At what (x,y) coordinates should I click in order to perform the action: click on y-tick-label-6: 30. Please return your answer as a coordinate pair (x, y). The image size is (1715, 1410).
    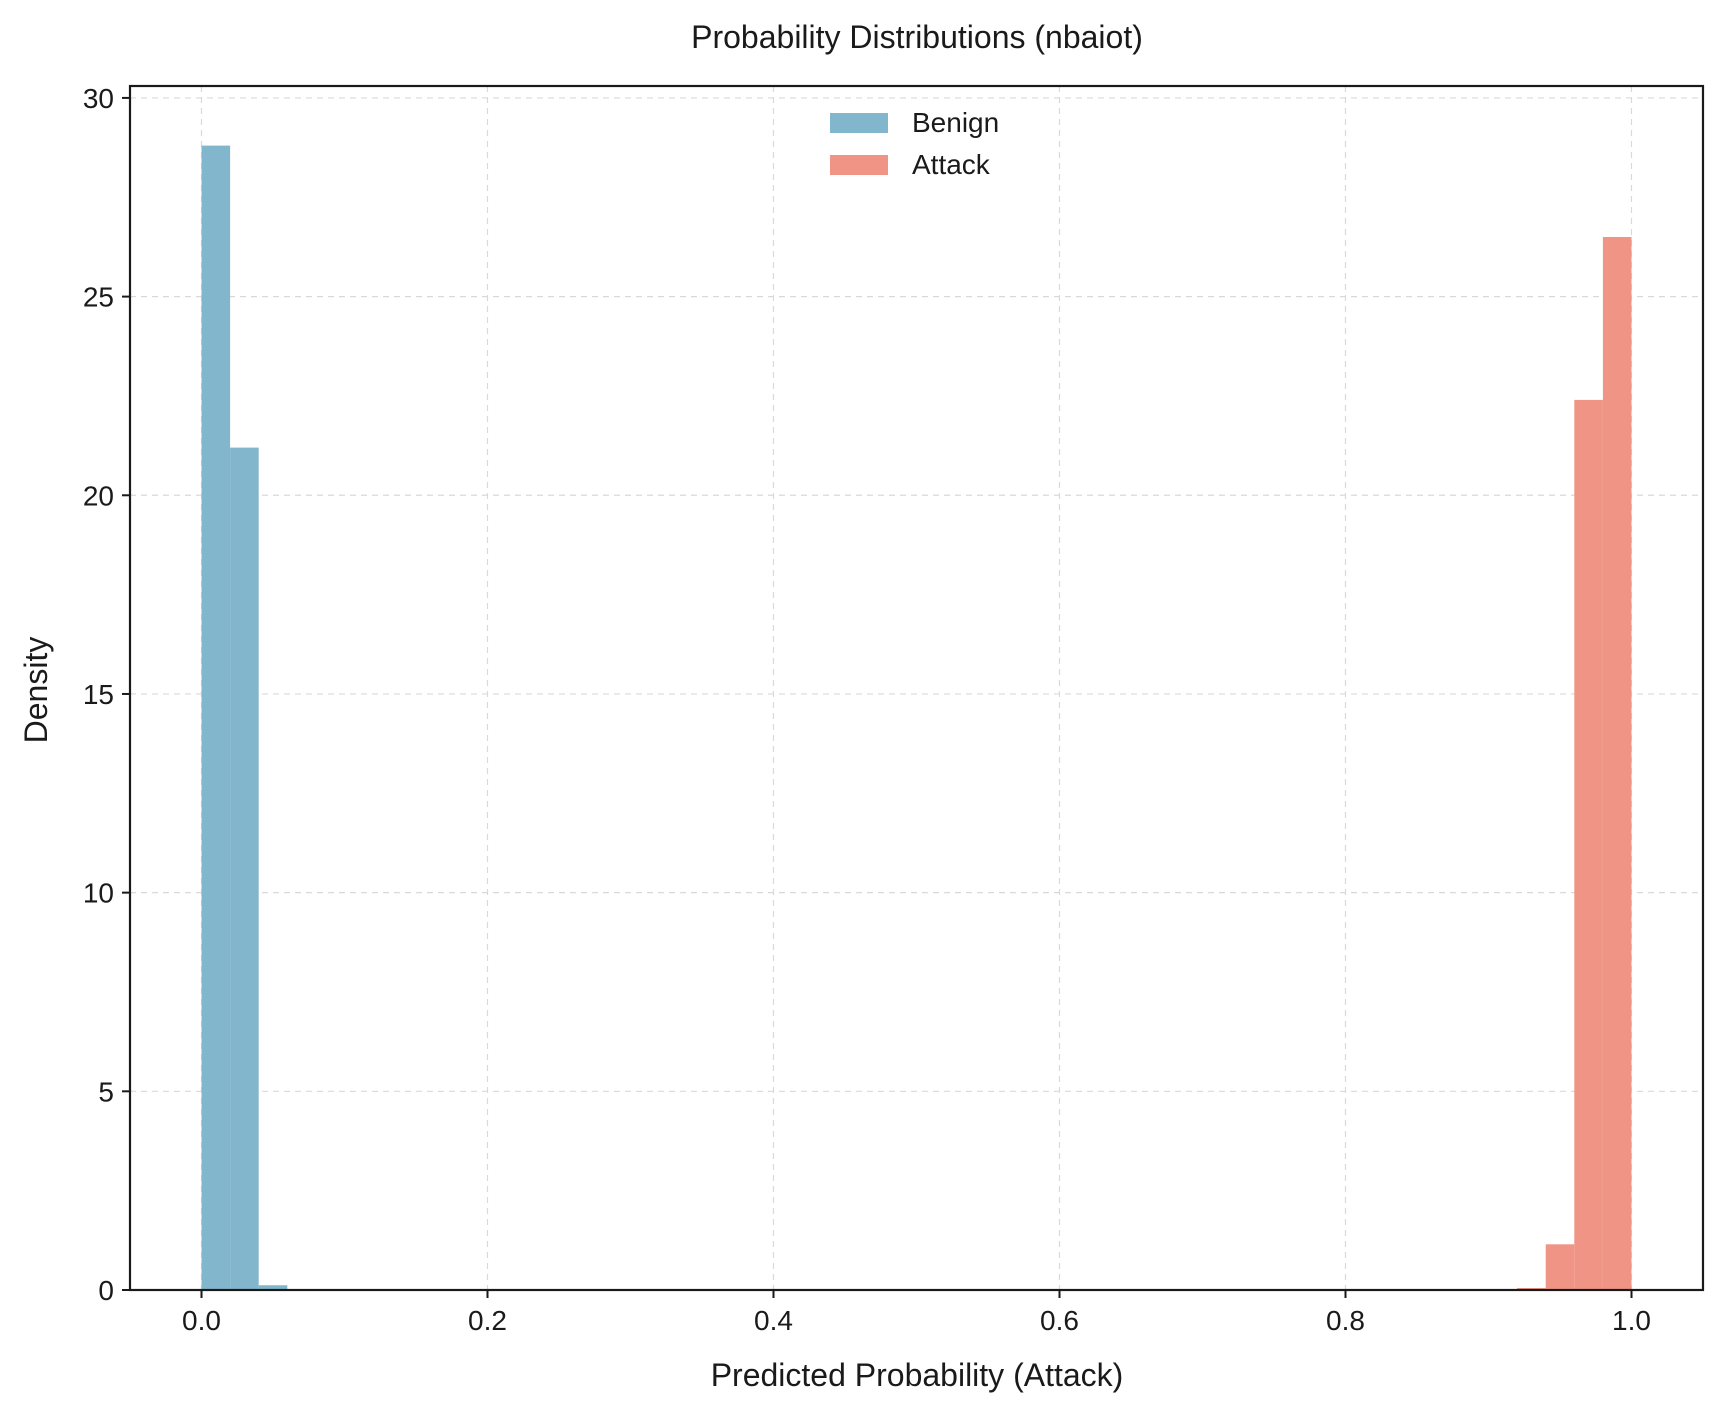
    Looking at the image, I should click on (98, 98).